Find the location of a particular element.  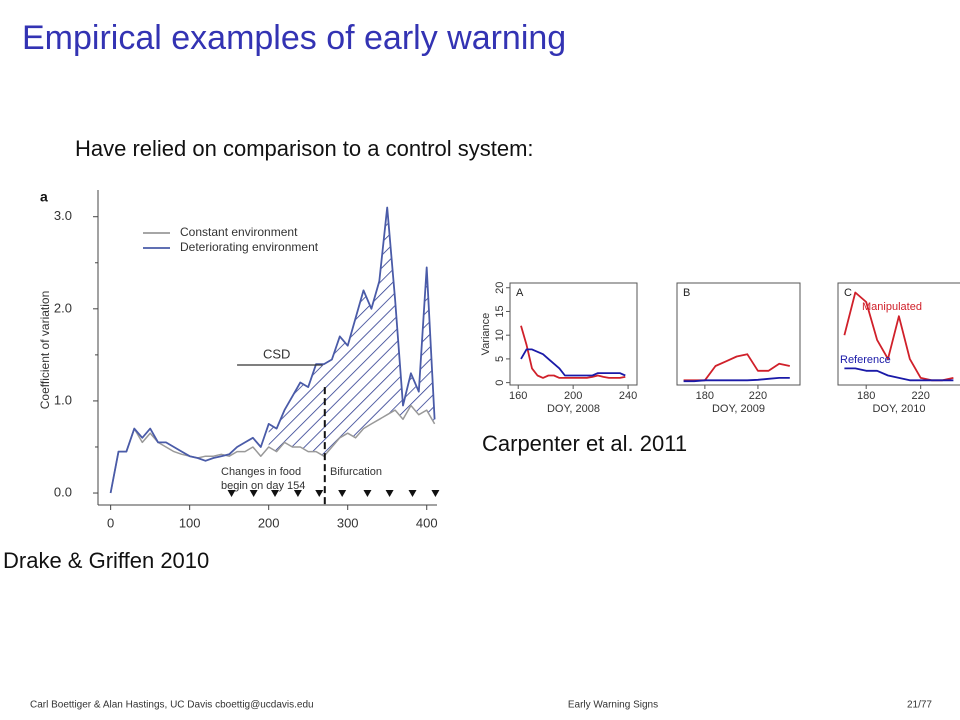

y-axis-label: Coefficient of variation is located at coordinates (45, 350).